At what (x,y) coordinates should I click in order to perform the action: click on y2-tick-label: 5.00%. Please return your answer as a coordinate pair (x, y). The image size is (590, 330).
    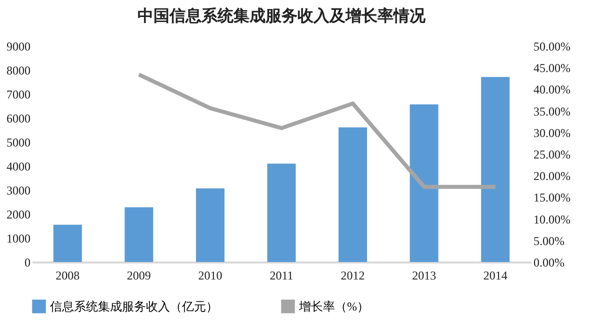
    Looking at the image, I should click on (549, 241).